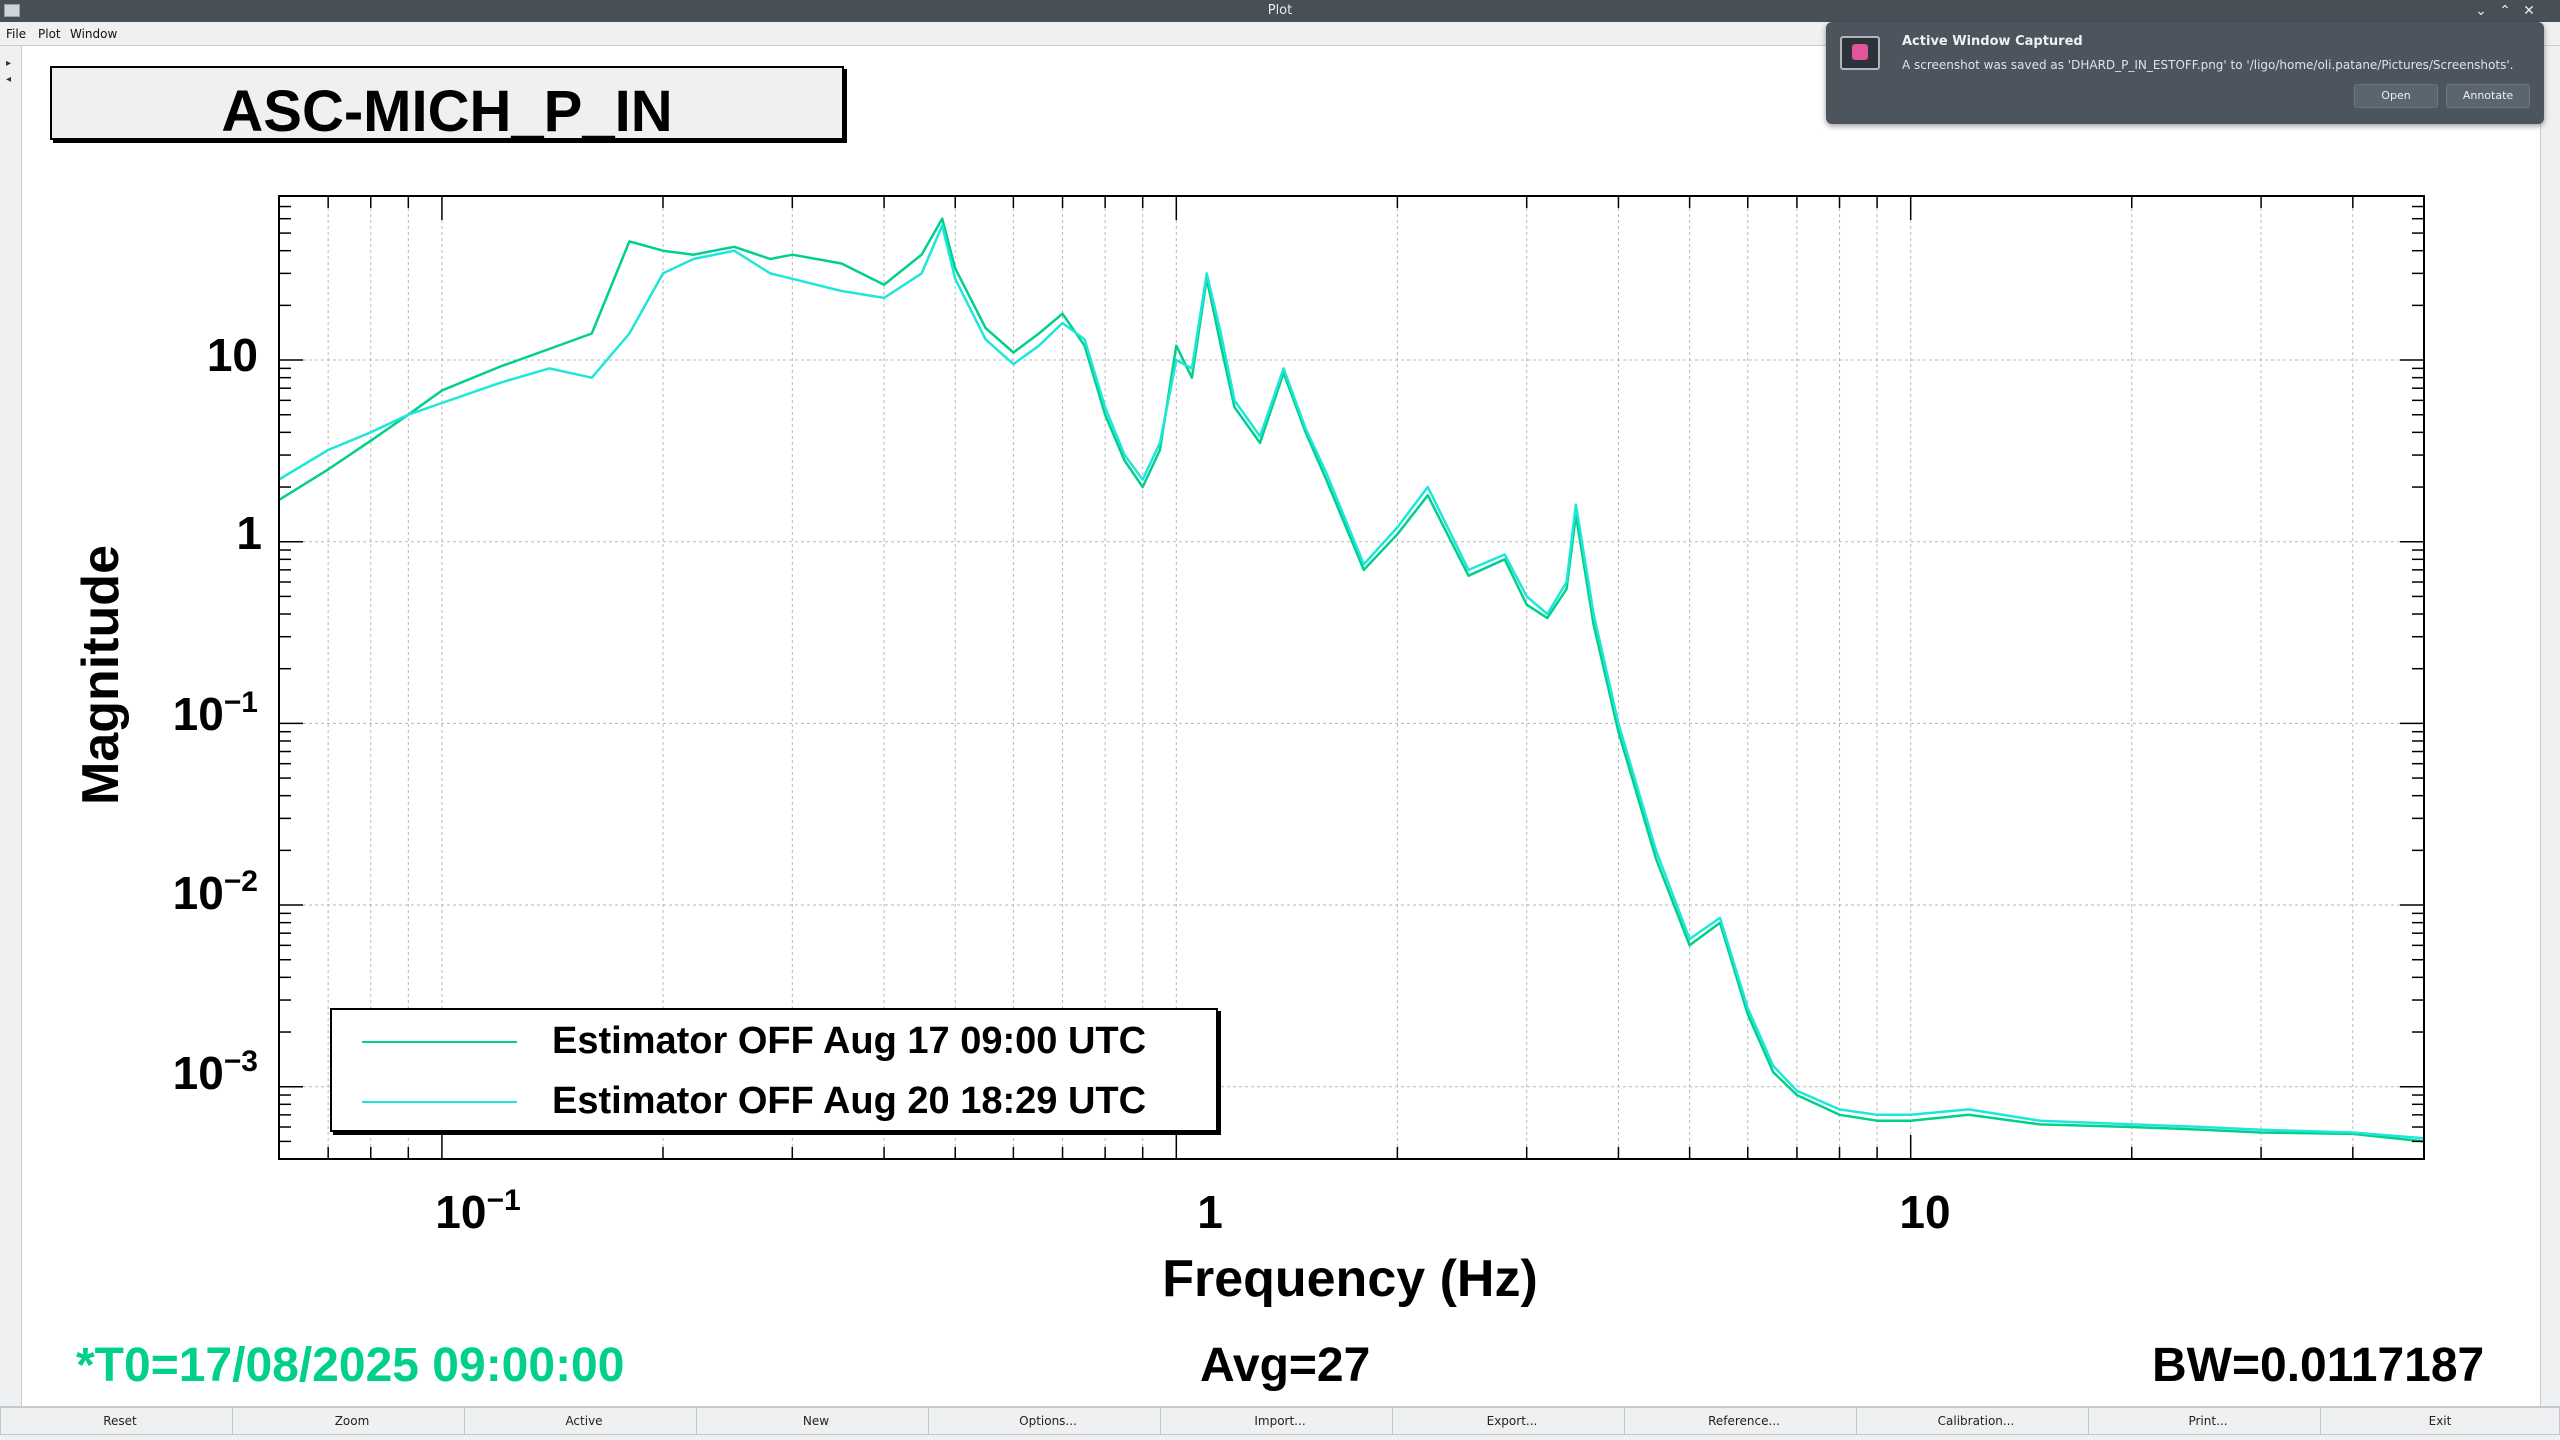  Describe the element at coordinates (49, 34) in the screenshot. I see `menu-plot: Plot` at that location.